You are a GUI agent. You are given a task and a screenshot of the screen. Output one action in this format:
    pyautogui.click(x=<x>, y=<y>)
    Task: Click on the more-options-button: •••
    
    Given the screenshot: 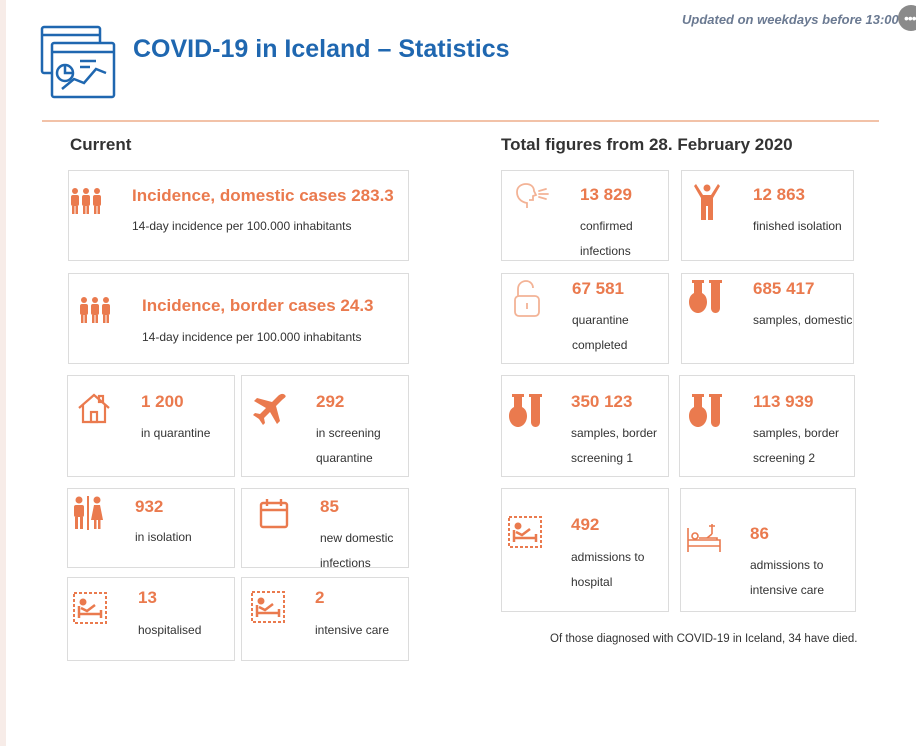 What is the action you would take?
    pyautogui.click(x=907, y=18)
    